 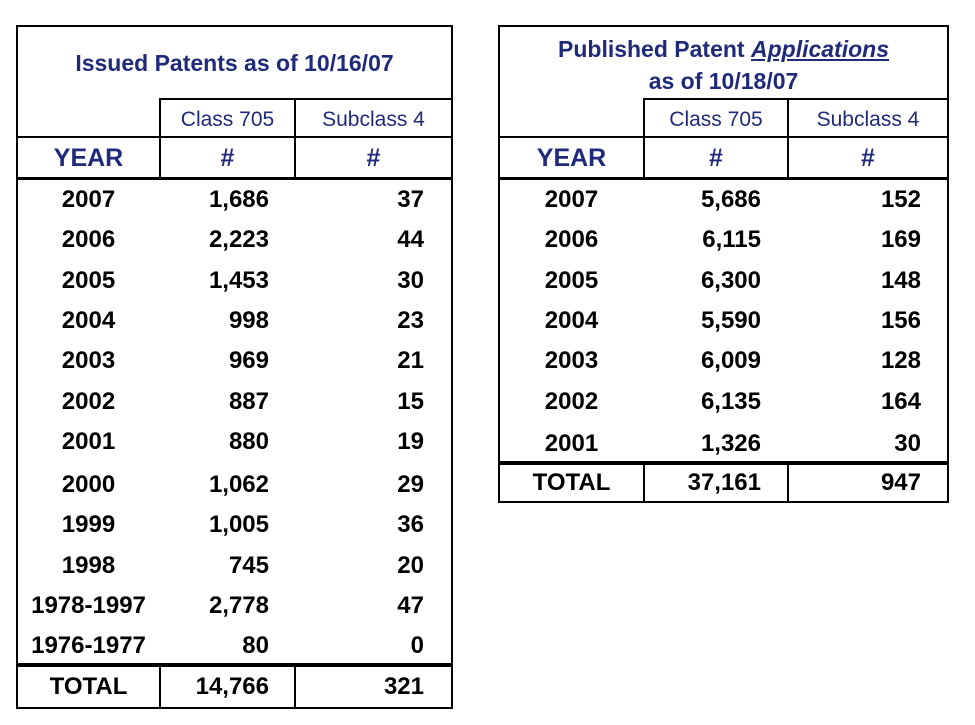 I want to click on published-header-bottom-line, so click(x=723, y=178).